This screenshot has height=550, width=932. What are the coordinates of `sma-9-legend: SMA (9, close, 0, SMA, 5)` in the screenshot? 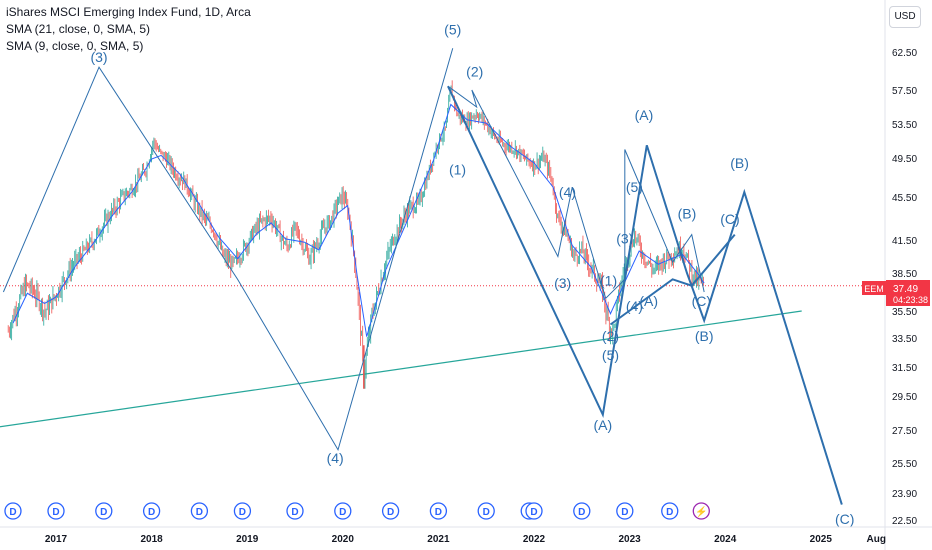 It's located at (75, 46).